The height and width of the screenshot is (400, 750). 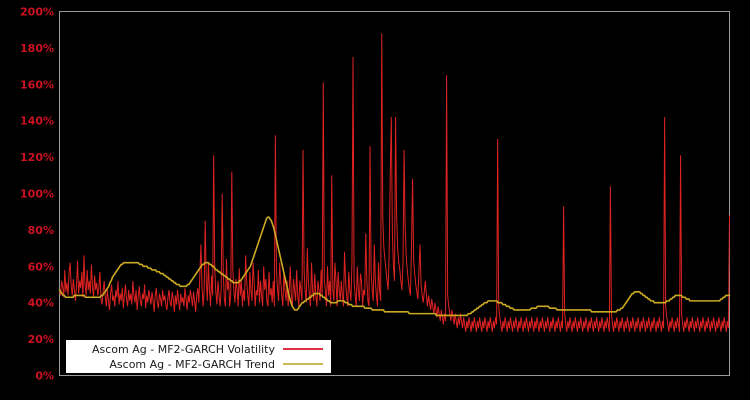 What do you see at coordinates (37, 121) in the screenshot?
I see `y-axis-tick-label: 140%` at bounding box center [37, 121].